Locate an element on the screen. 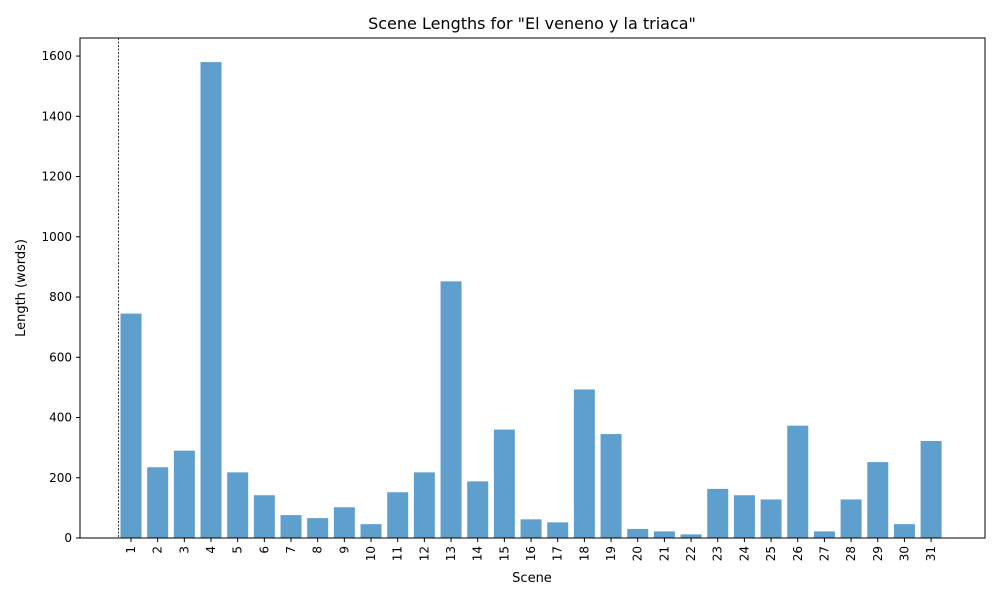 The width and height of the screenshot is (1000, 600). x-tick-label: 29 is located at coordinates (878, 553).